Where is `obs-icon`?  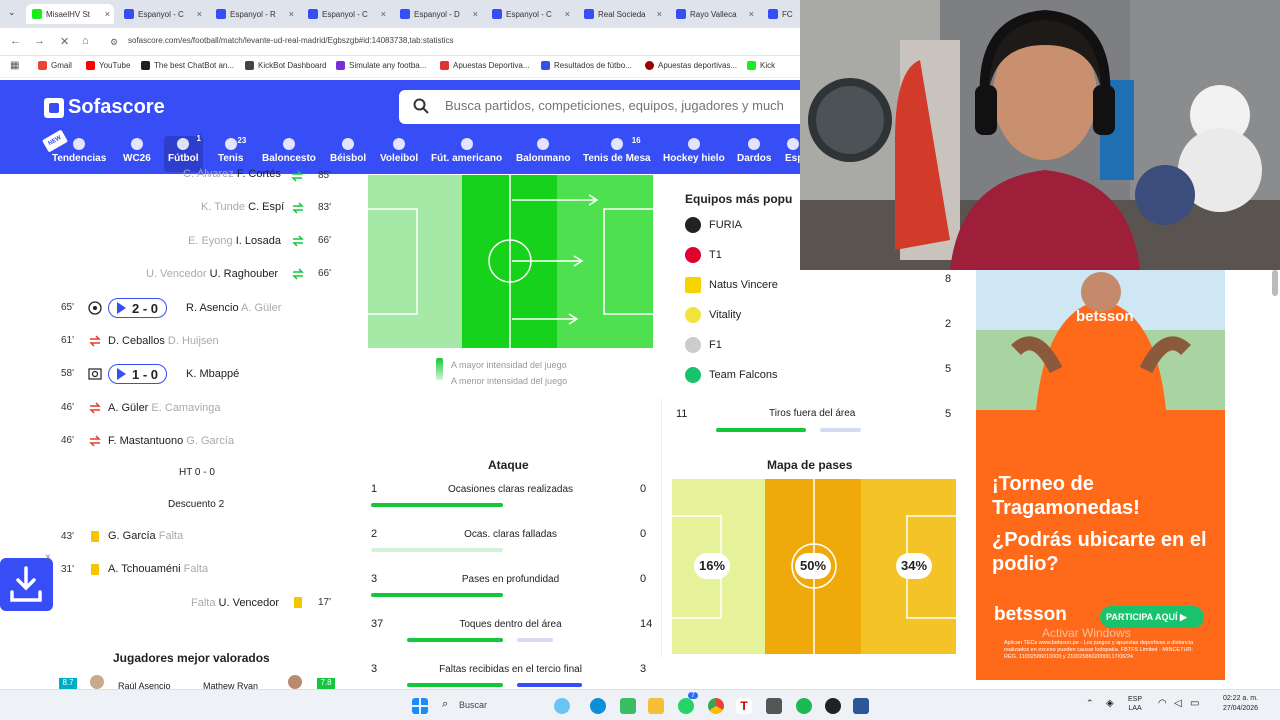 obs-icon is located at coordinates (833, 706).